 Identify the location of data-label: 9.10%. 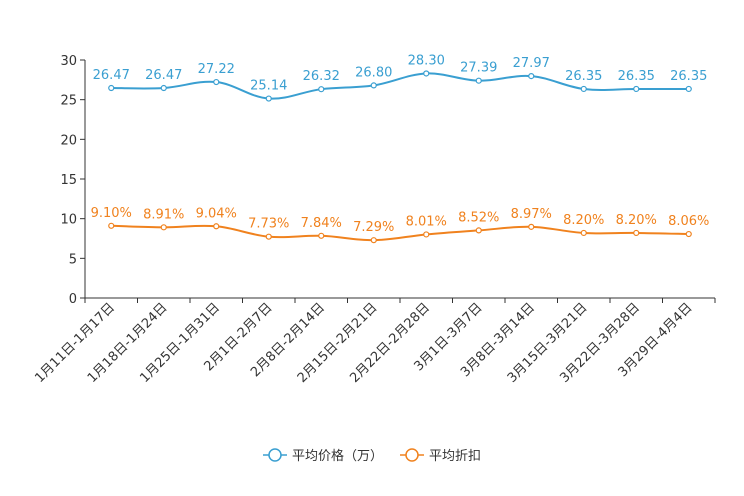
(111, 213).